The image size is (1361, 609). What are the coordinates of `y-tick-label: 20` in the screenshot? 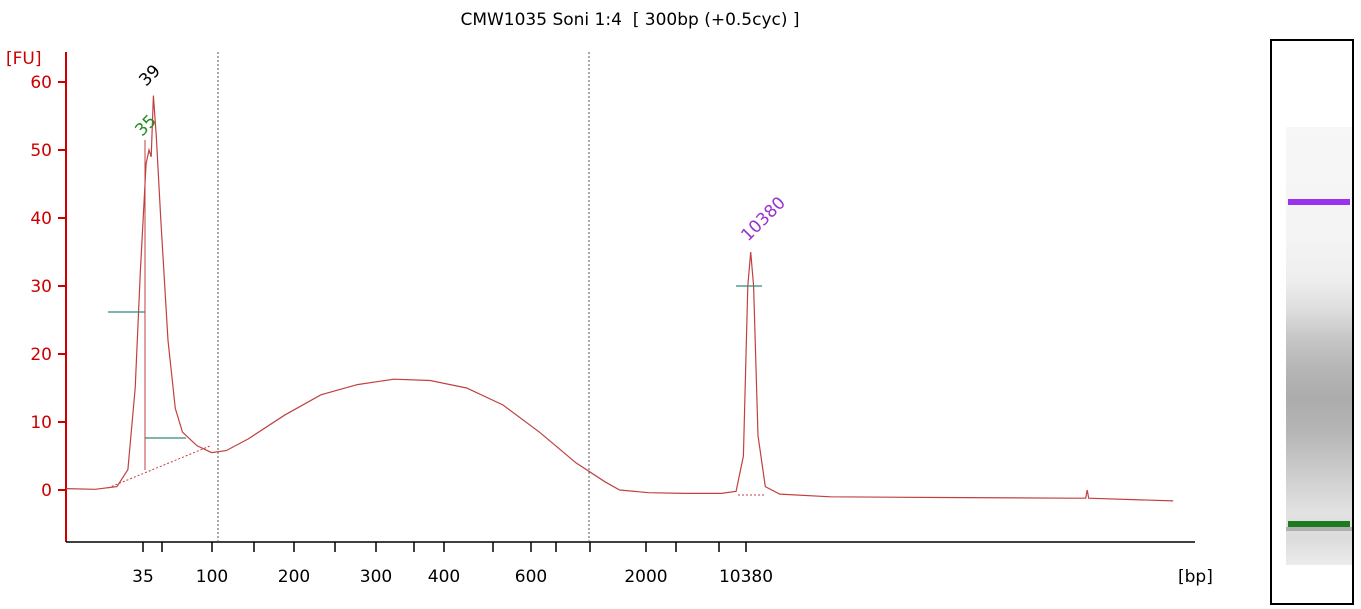 It's located at (41, 355).